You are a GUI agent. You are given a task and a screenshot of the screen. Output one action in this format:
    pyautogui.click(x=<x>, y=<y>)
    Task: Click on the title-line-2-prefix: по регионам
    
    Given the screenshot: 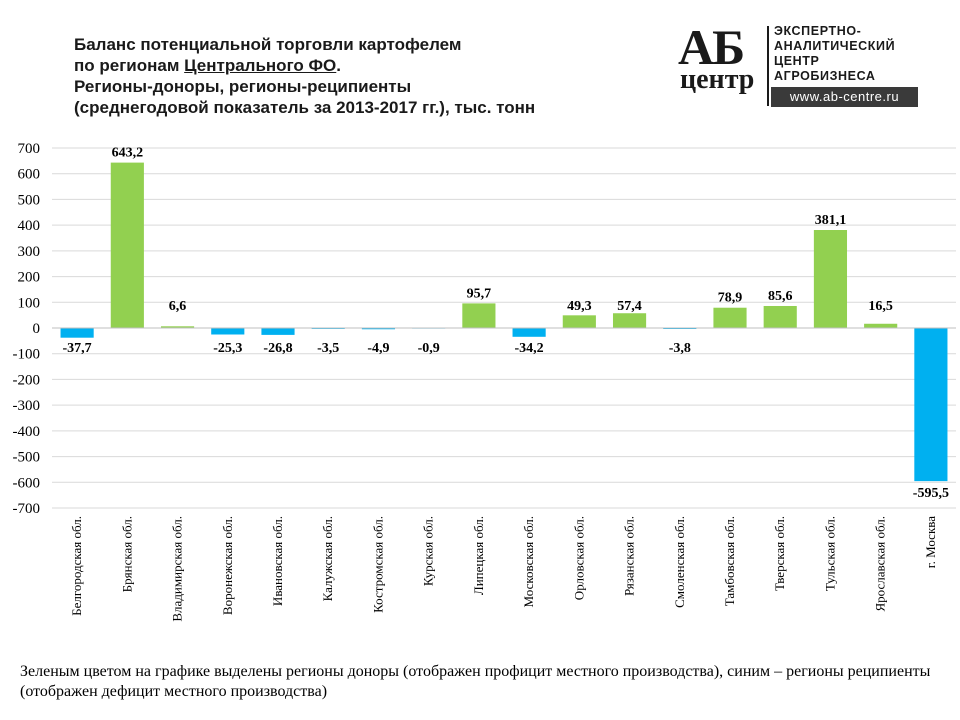 What is the action you would take?
    pyautogui.click(x=129, y=65)
    